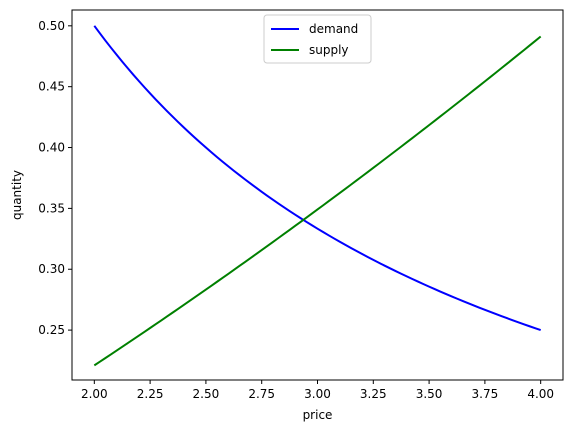 This screenshot has width=575, height=432. I want to click on y-tick-label: 0.50, so click(51, 26).